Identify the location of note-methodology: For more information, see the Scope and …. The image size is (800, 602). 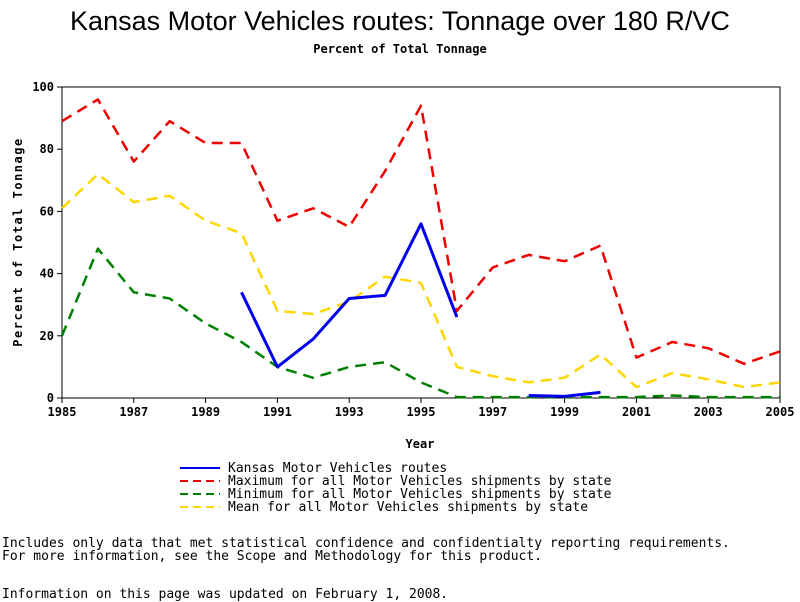
(272, 556).